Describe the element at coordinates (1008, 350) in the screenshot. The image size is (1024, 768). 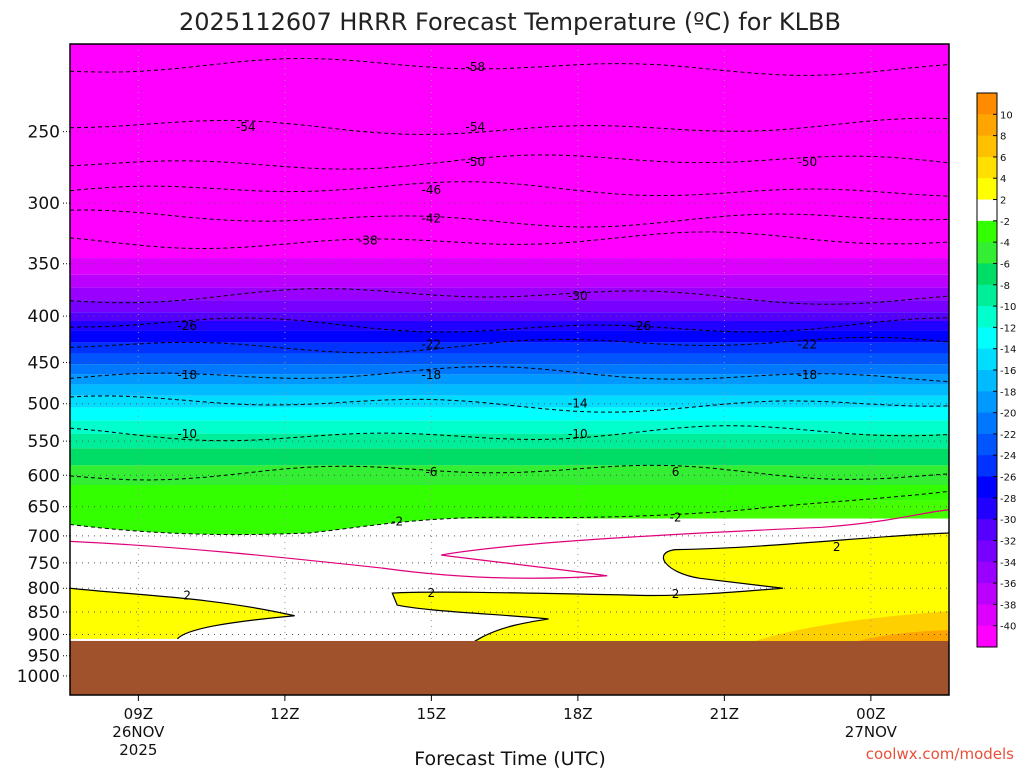
I see `colorbar-label: -14` at that location.